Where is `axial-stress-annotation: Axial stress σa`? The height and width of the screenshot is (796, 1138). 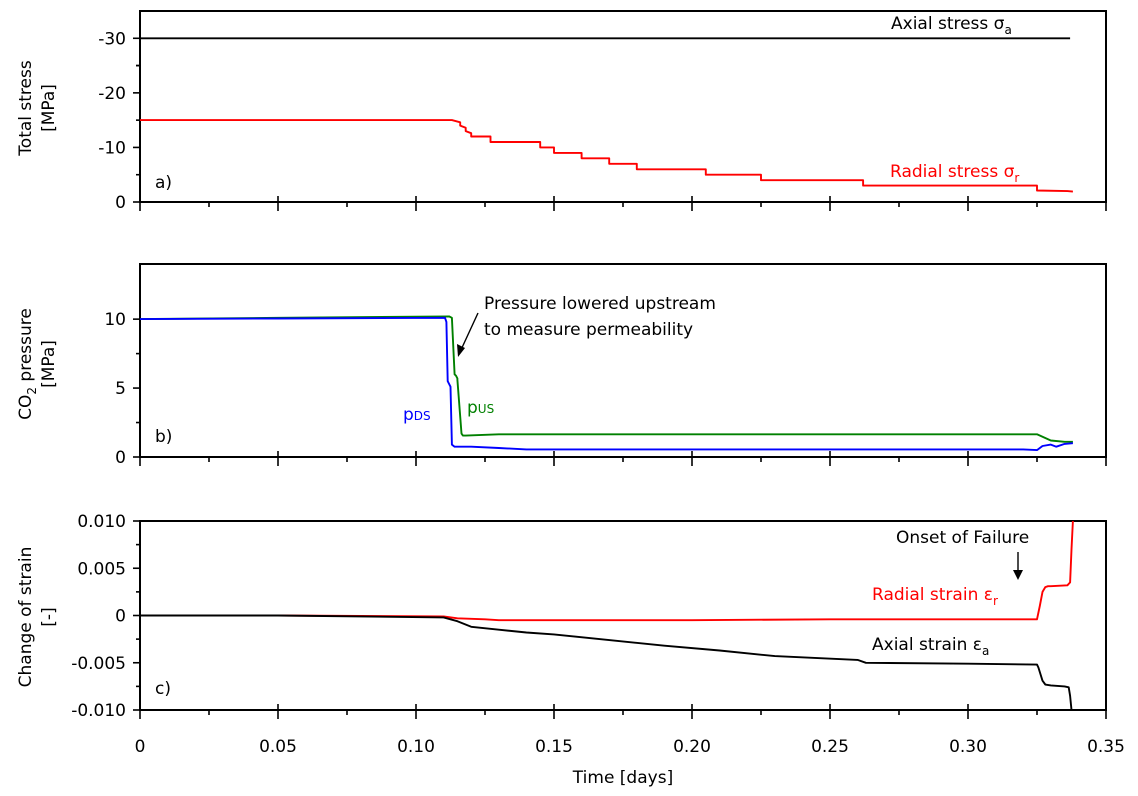 axial-stress-annotation: Axial stress σa is located at coordinates (951, 25).